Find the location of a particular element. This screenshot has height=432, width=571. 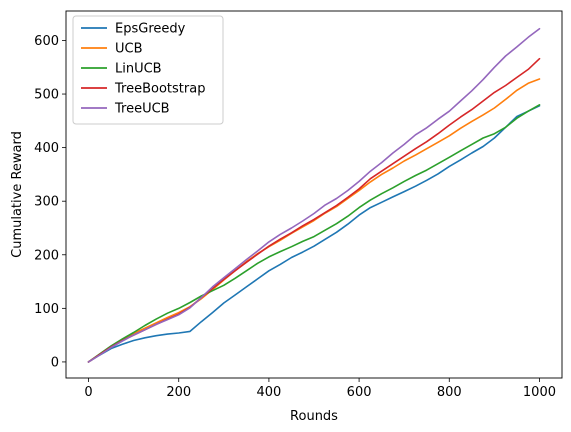

y-tick-label: 400 is located at coordinates (46, 148).